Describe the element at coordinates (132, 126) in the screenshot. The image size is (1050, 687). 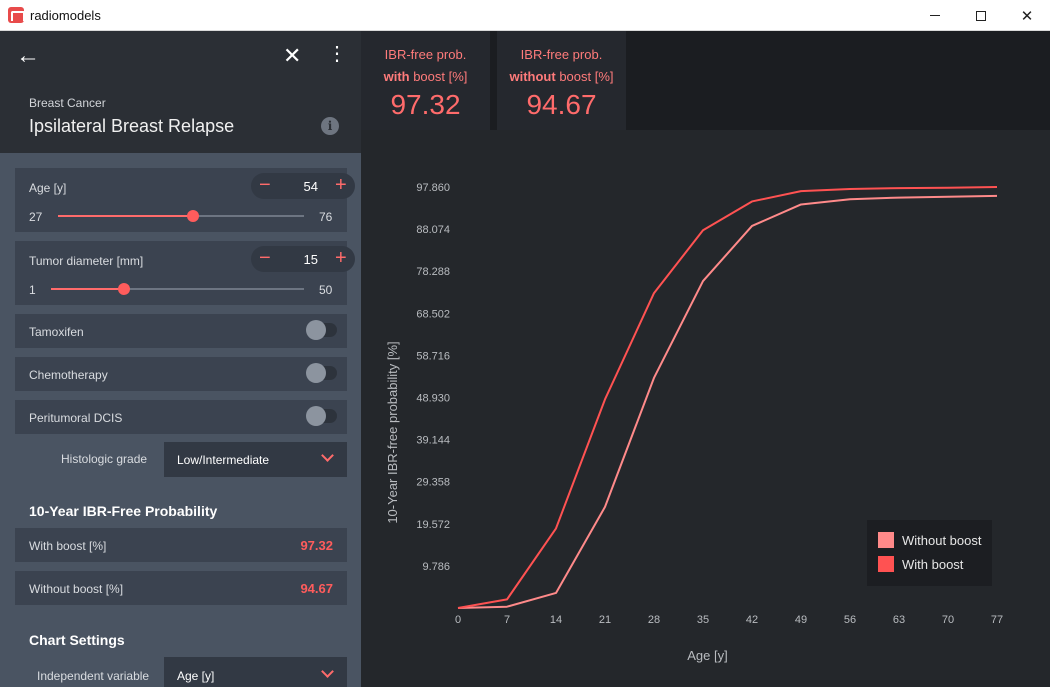
I see `model-title: Ipsilateral Breast Relapse` at that location.